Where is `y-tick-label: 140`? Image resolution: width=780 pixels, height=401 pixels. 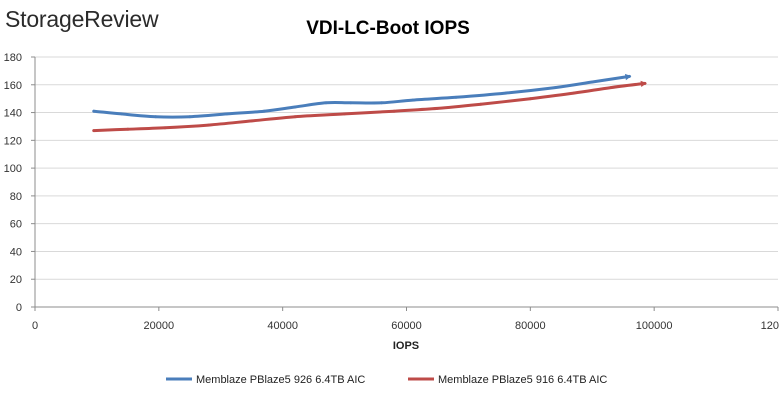
y-tick-label: 140 is located at coordinates (13, 114).